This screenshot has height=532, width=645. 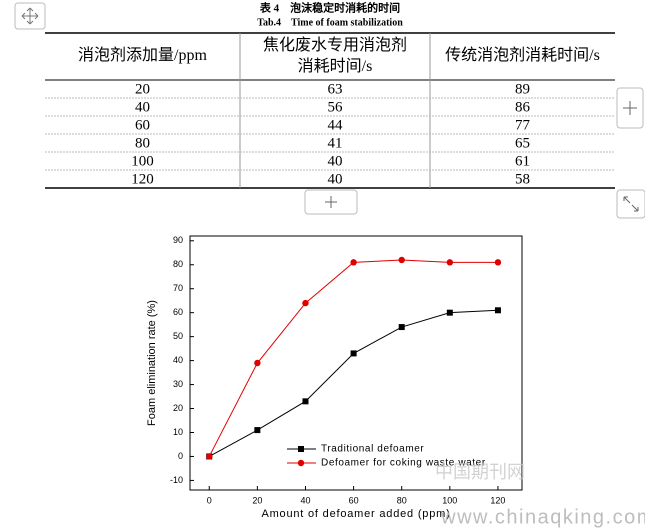 What do you see at coordinates (30, 16) in the screenshot?
I see `move-handle` at bounding box center [30, 16].